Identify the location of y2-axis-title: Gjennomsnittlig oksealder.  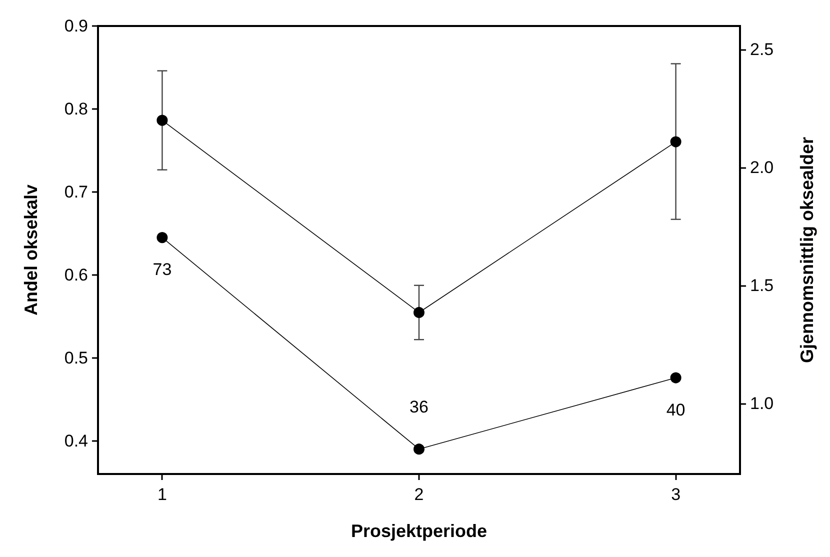
(807, 250).